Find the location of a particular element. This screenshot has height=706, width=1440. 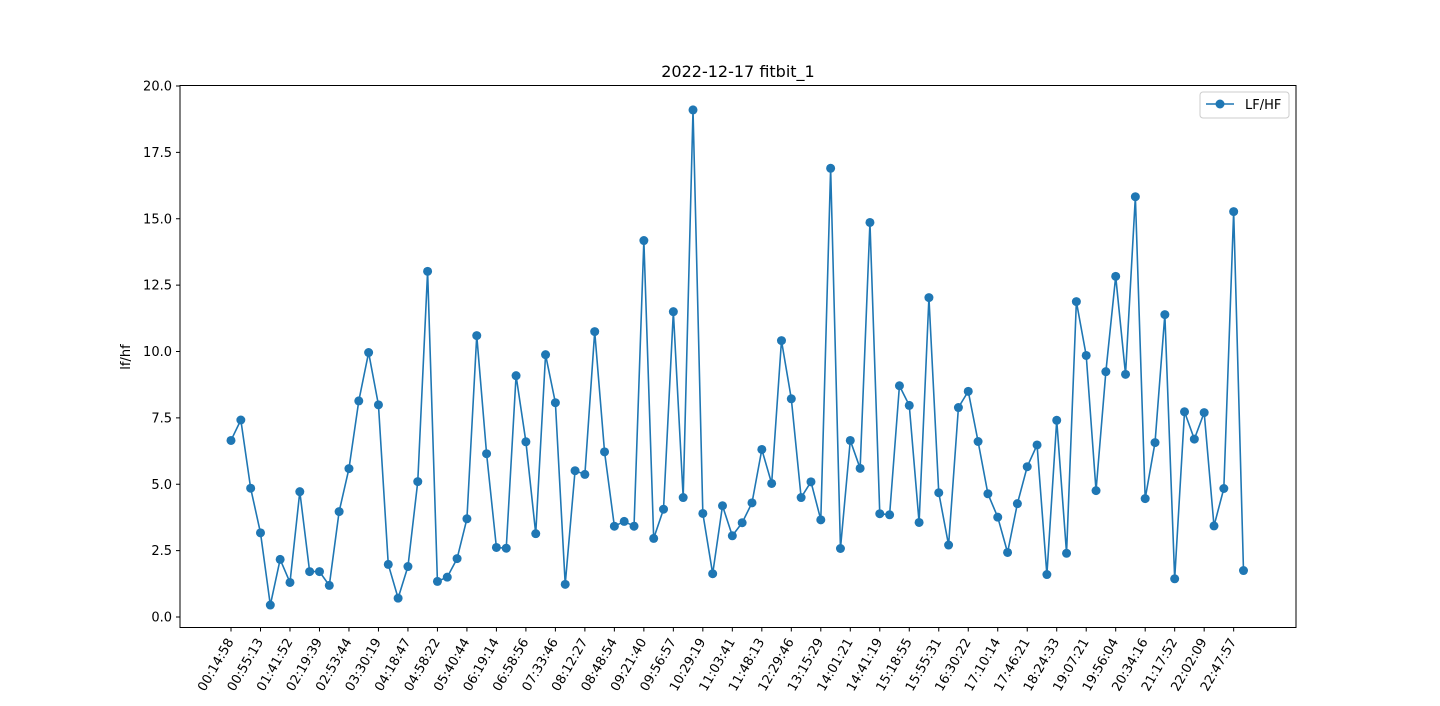

y-axis-ticks: 0.0 2.5 5.0 7.5 10.0 12.5 15.0 17.5 20.0 is located at coordinates (161, 353).